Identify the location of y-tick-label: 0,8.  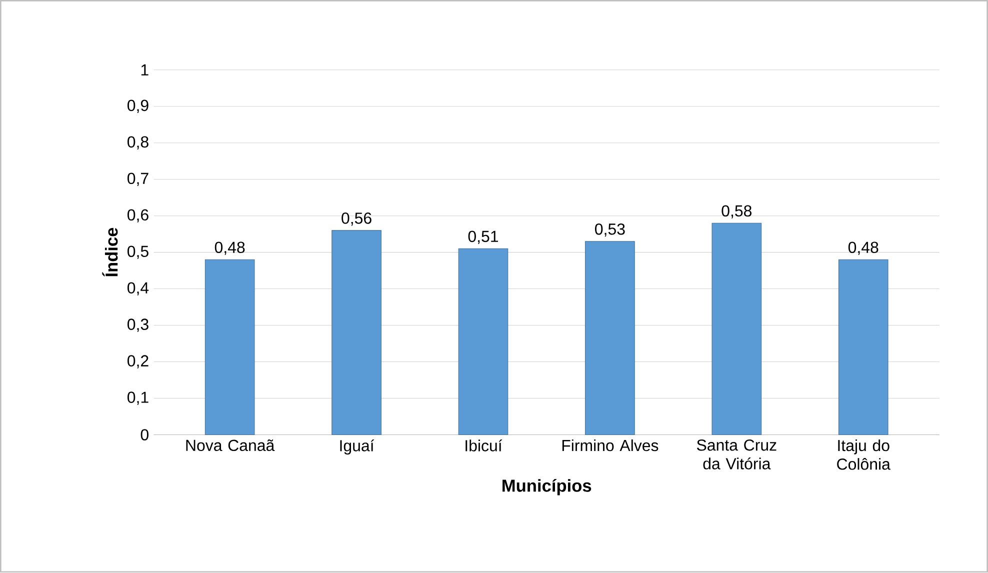
(138, 143).